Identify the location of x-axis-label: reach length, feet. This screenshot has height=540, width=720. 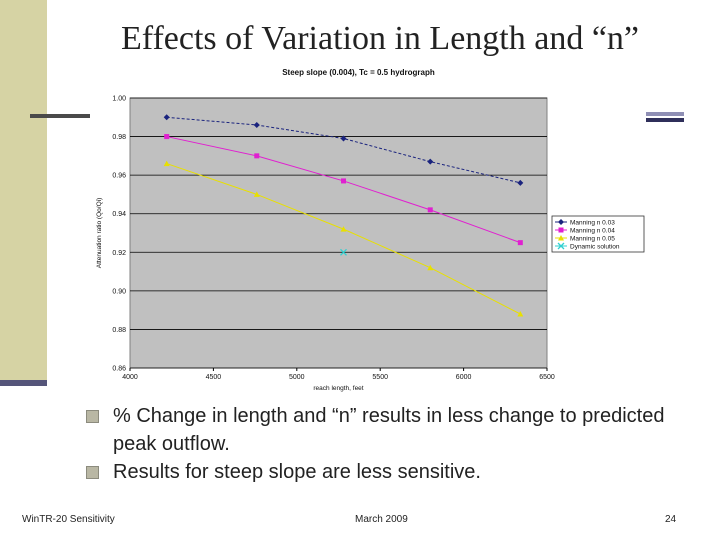
(338, 388).